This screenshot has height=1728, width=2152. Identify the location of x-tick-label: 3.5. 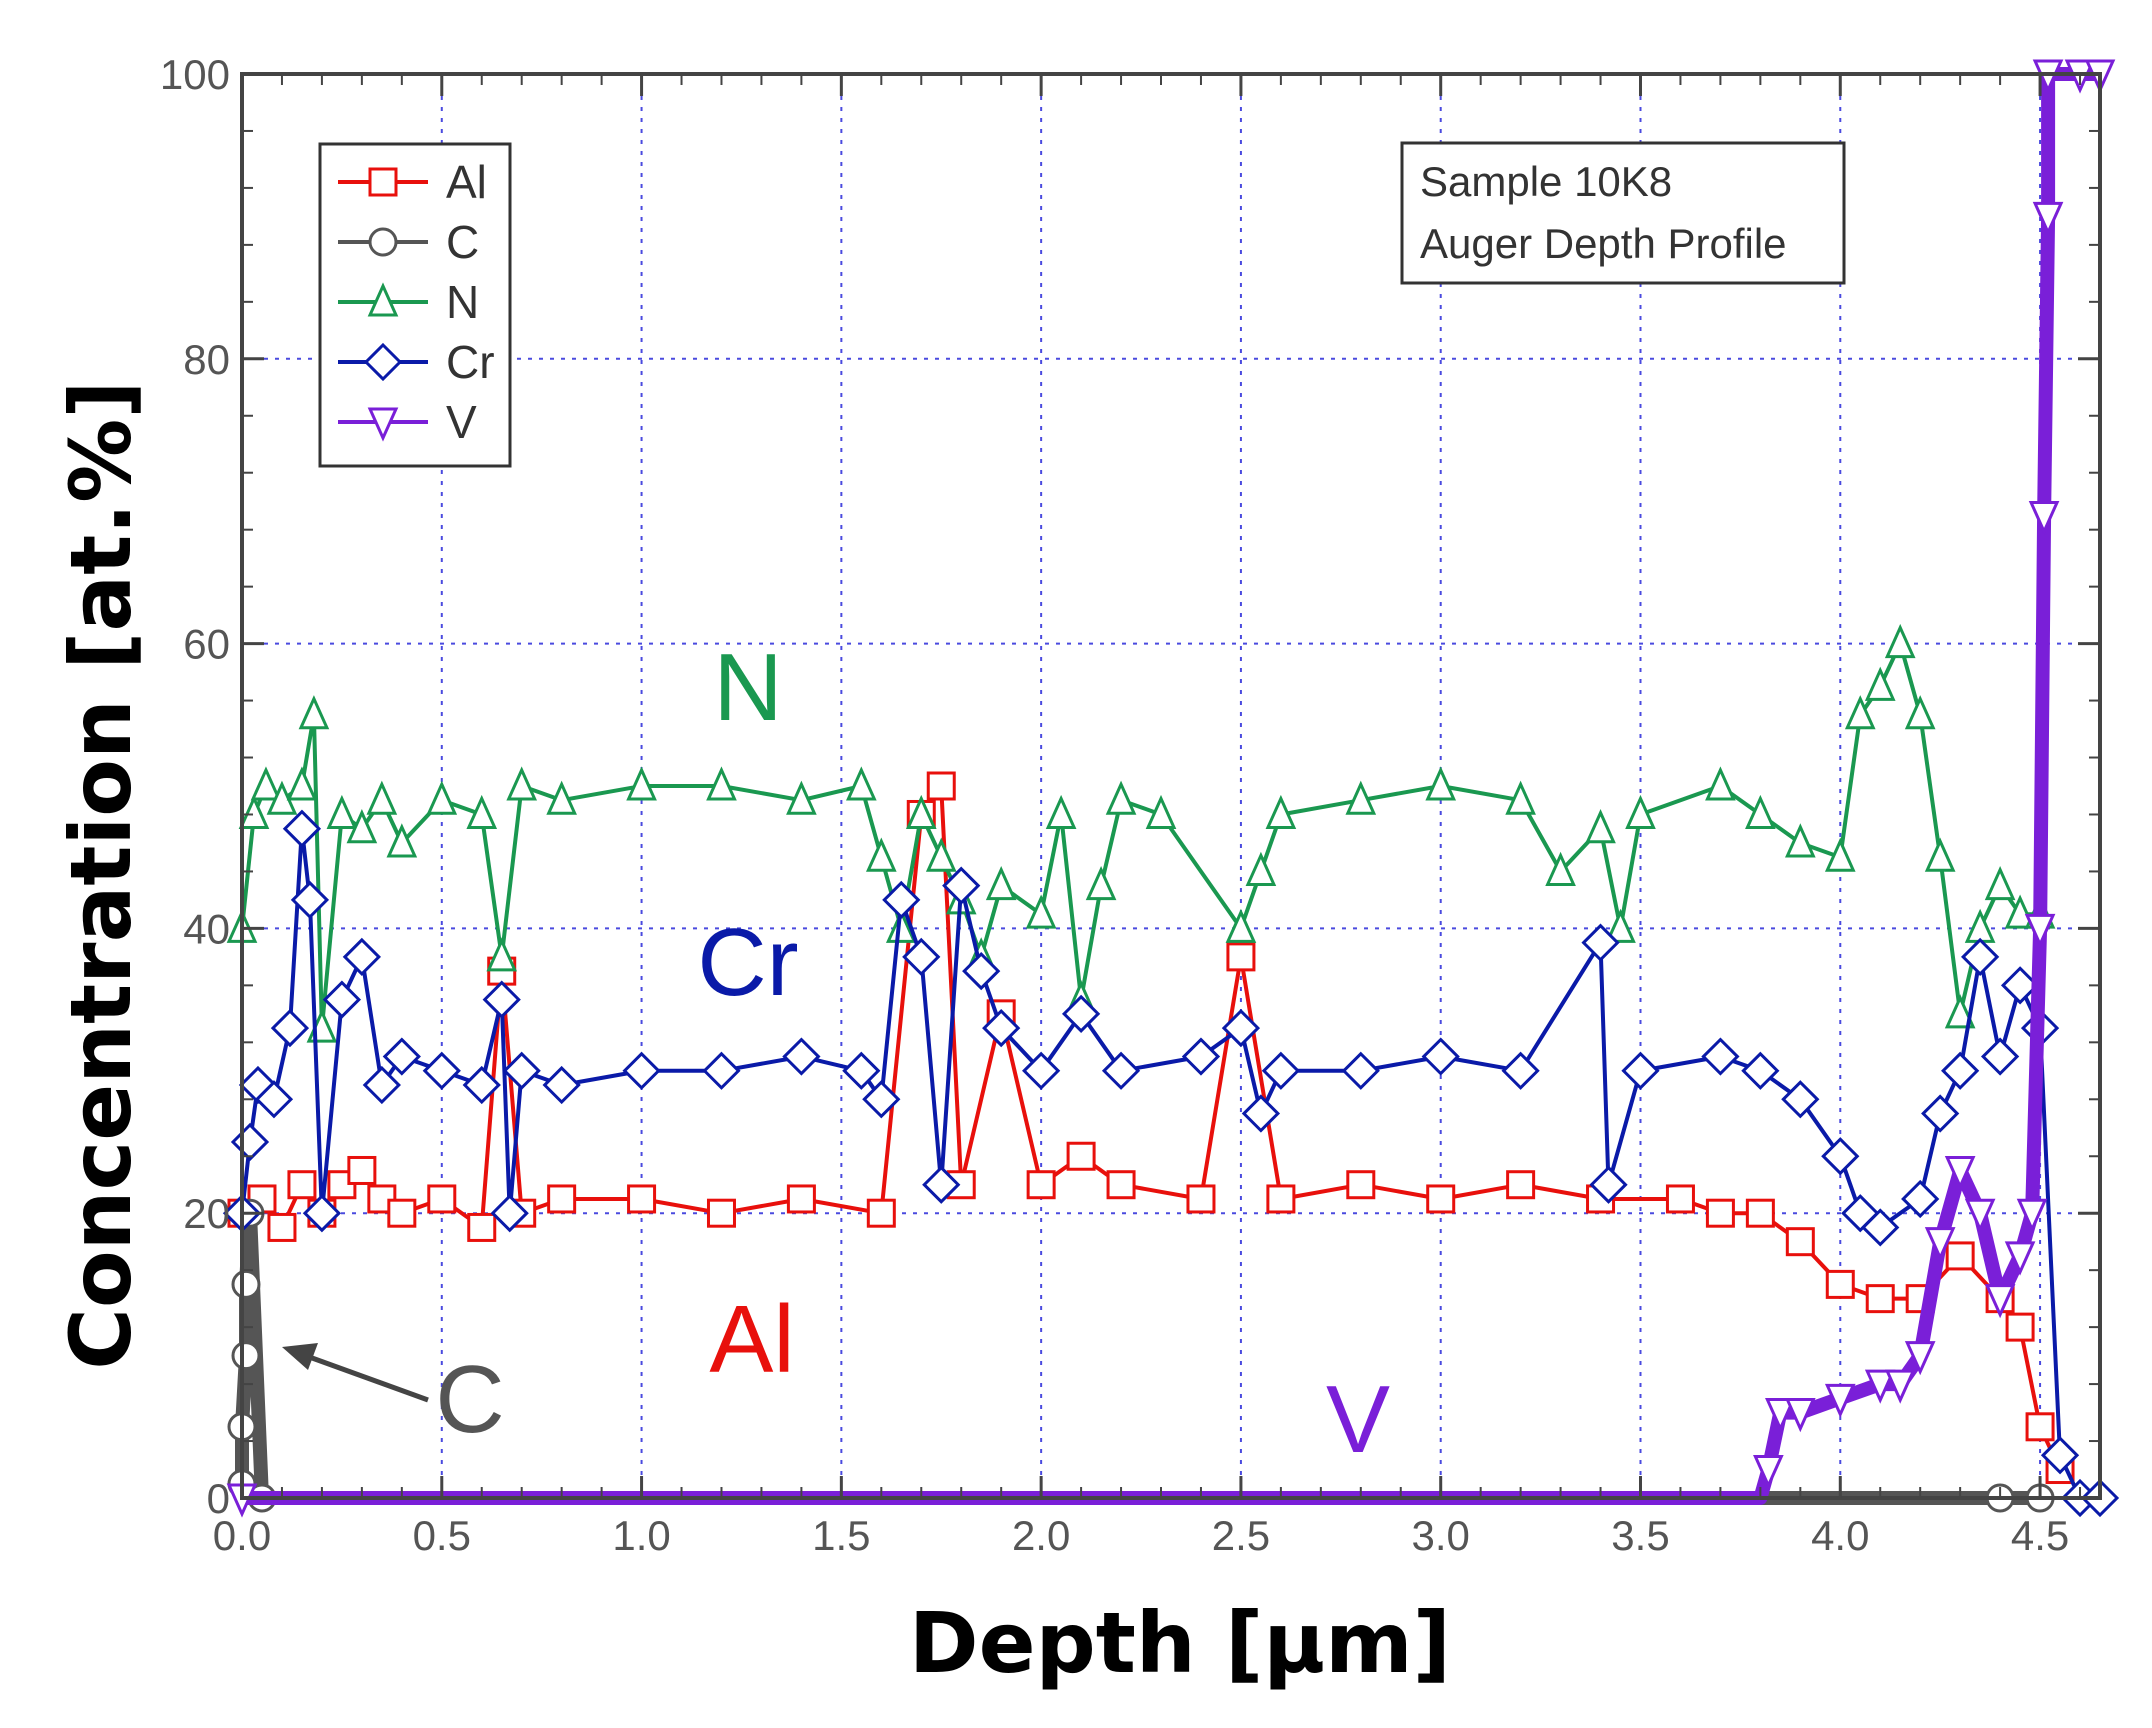
(1640, 1535).